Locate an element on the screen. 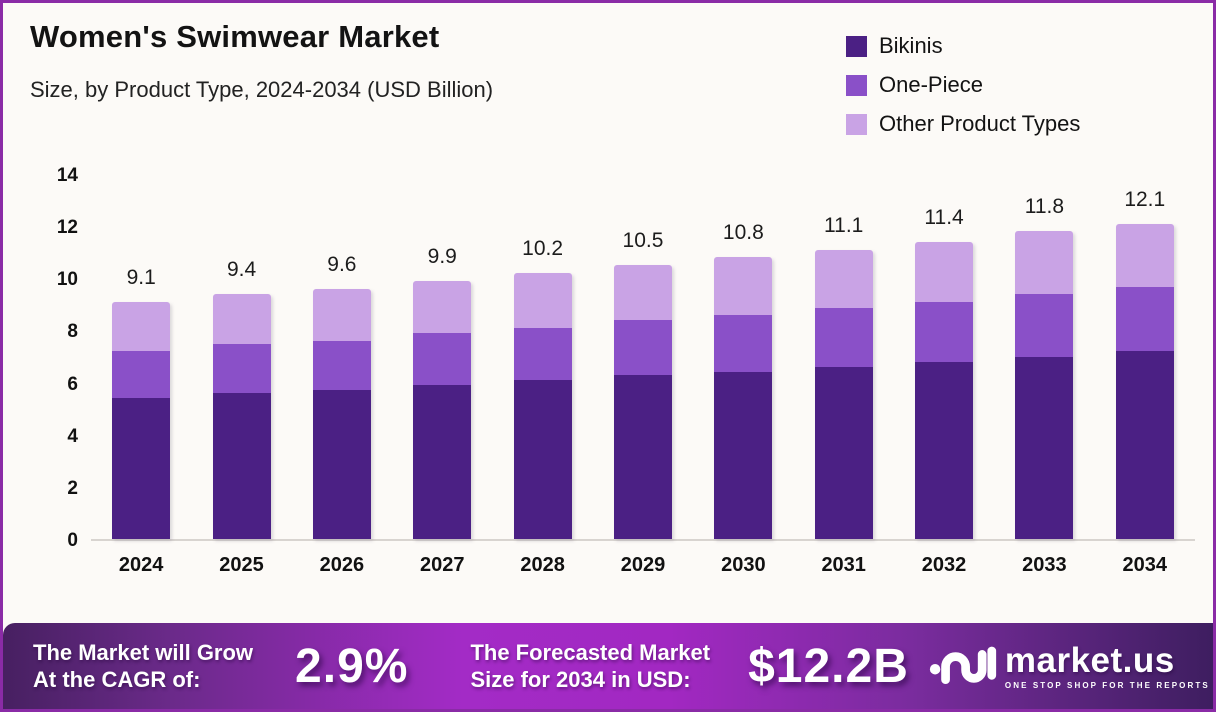 This screenshot has width=1216, height=712. bar-column-2025: 9.4 2025 is located at coordinates (241, 376).